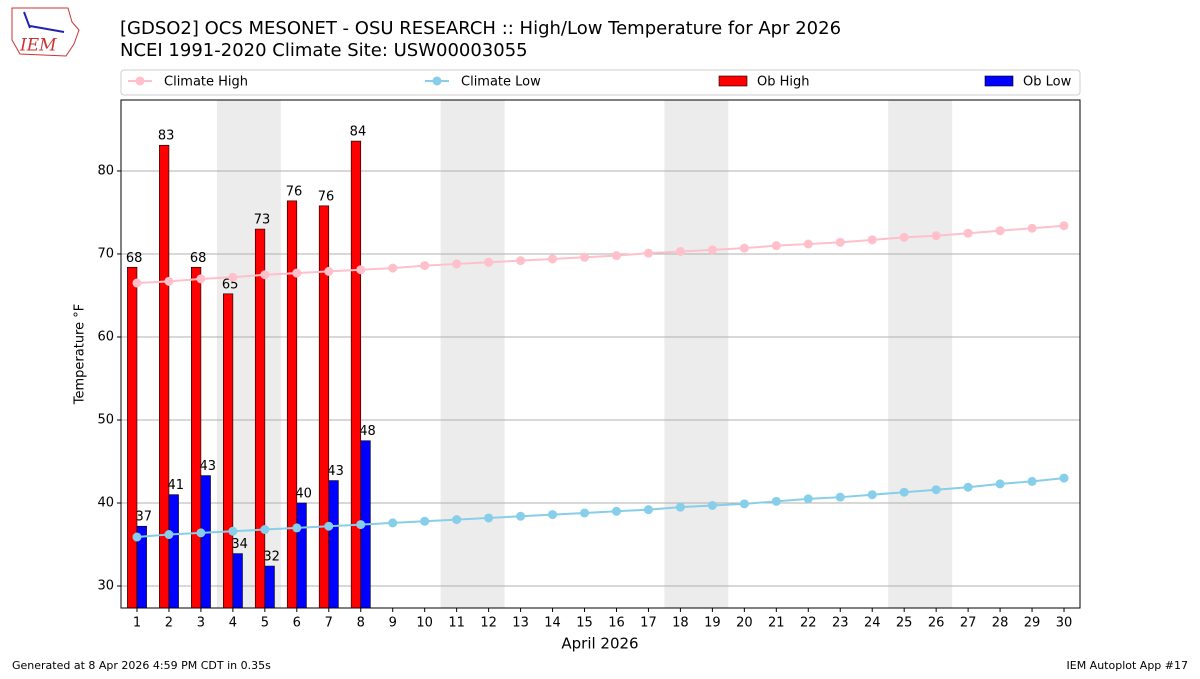 This screenshot has height=679, width=1200. I want to click on data-label: 73, so click(262, 220).